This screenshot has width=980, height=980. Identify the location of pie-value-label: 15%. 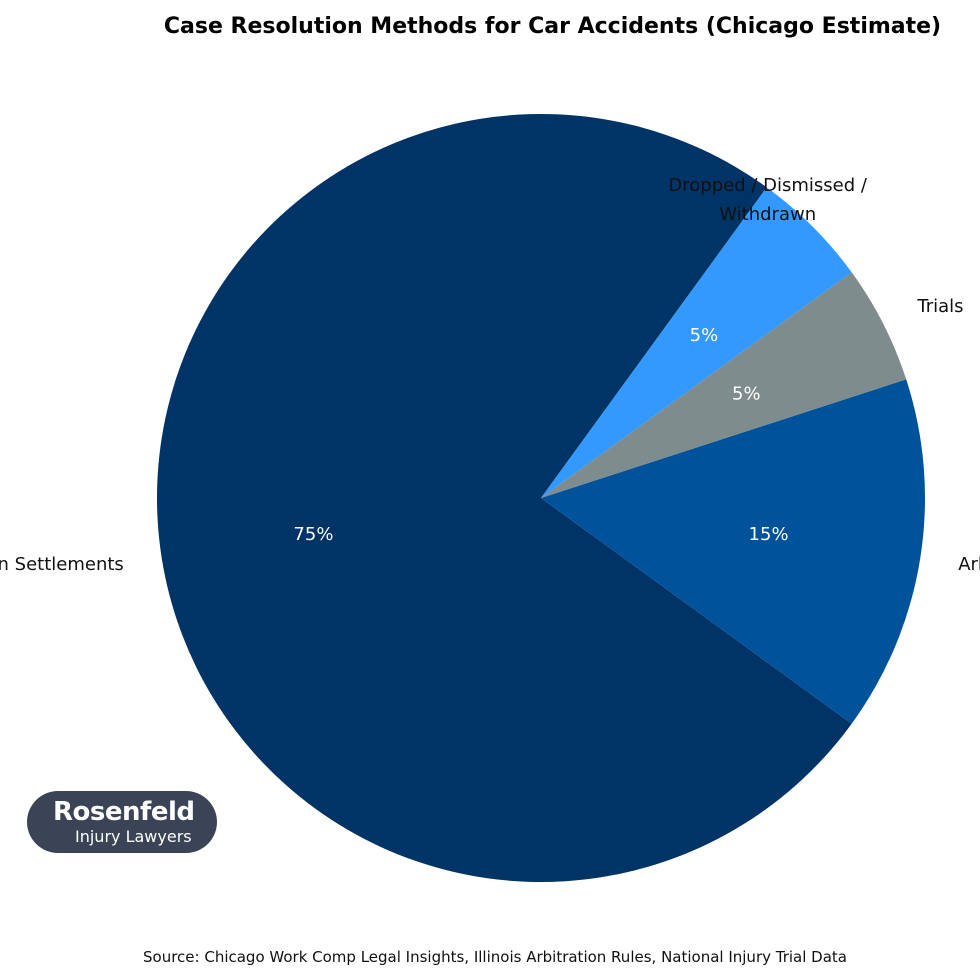
(769, 534).